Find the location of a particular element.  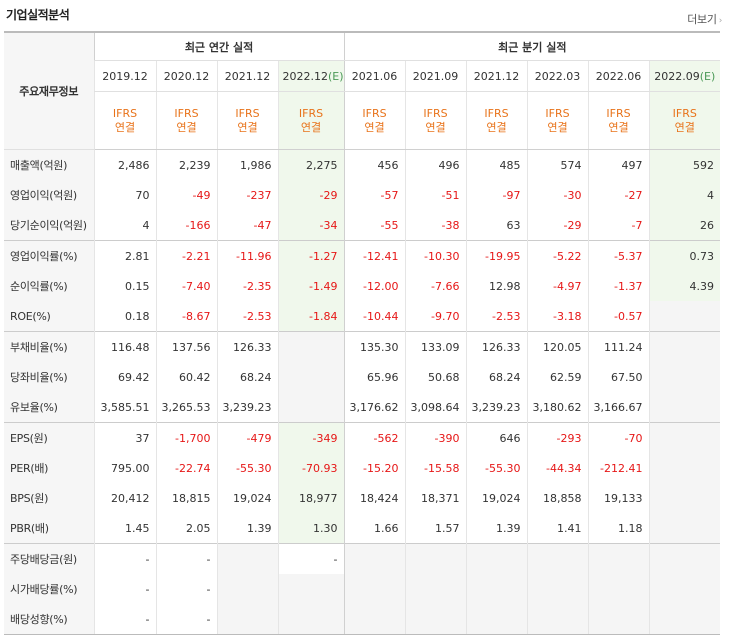

table-cell: -1.27 is located at coordinates (311, 255).